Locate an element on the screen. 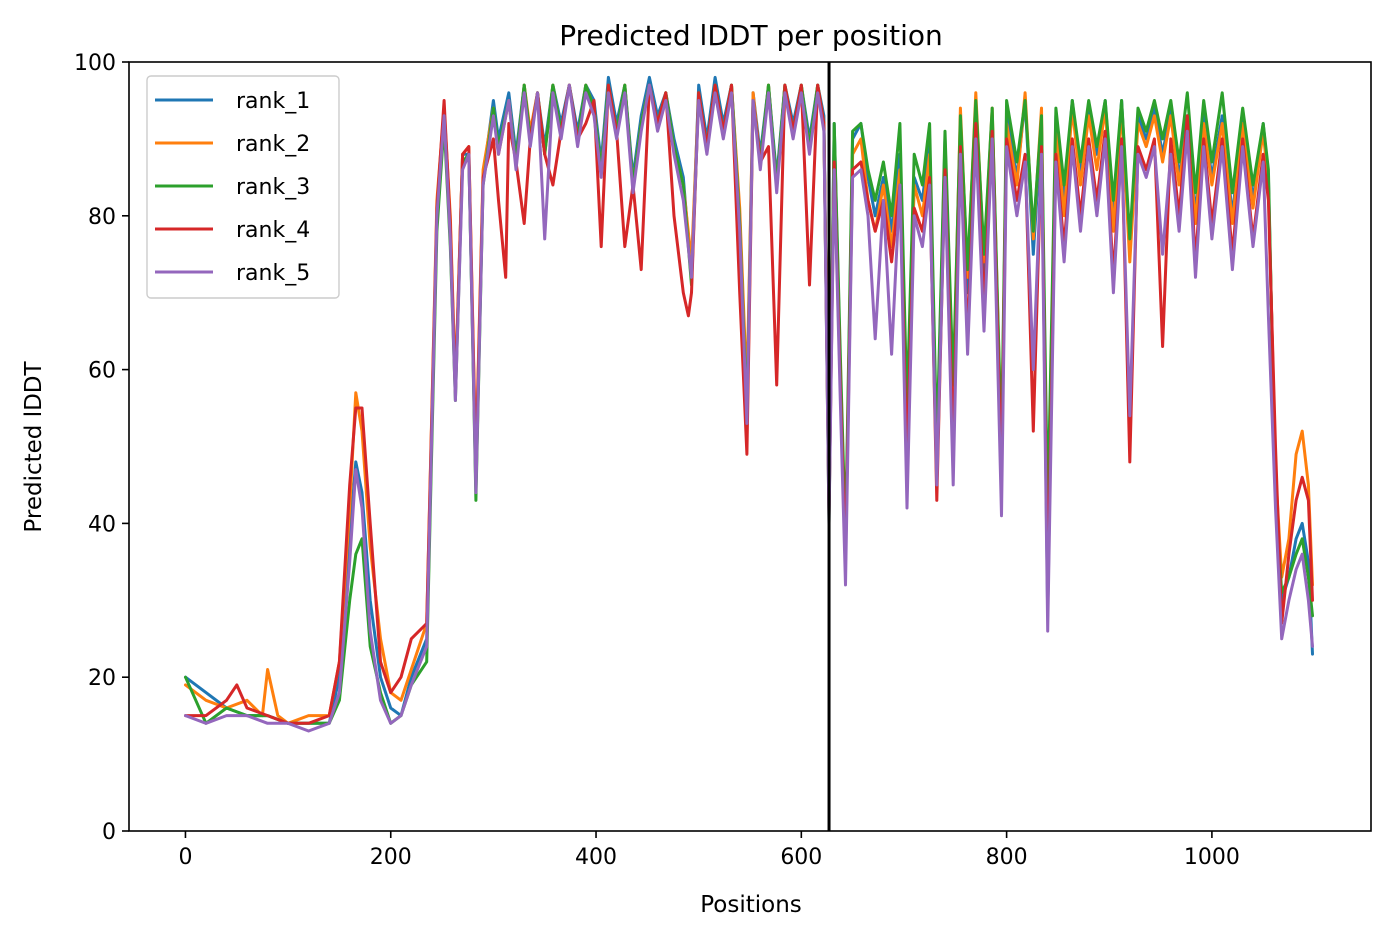  legend: rank_1 rank_2 rank_3 rank_4 rank_5 is located at coordinates (243, 187).